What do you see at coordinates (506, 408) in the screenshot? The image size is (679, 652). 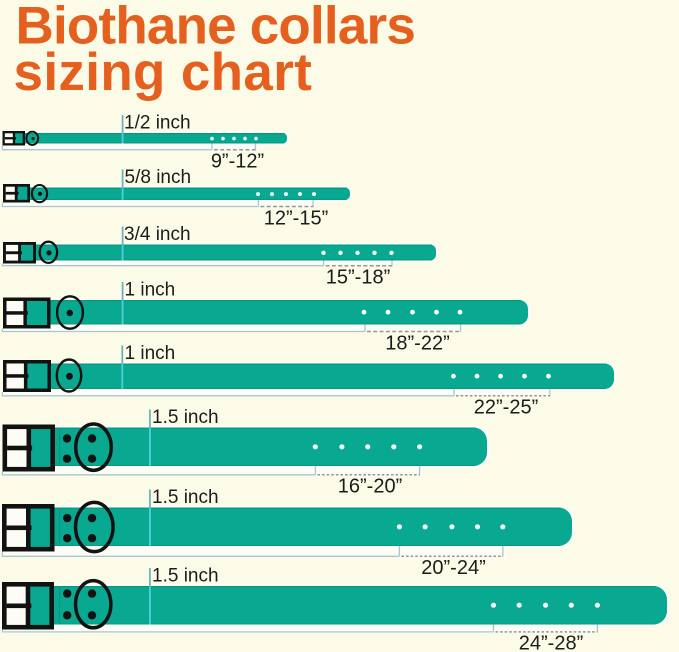 I see `svg-text: 22”-25”` at bounding box center [506, 408].